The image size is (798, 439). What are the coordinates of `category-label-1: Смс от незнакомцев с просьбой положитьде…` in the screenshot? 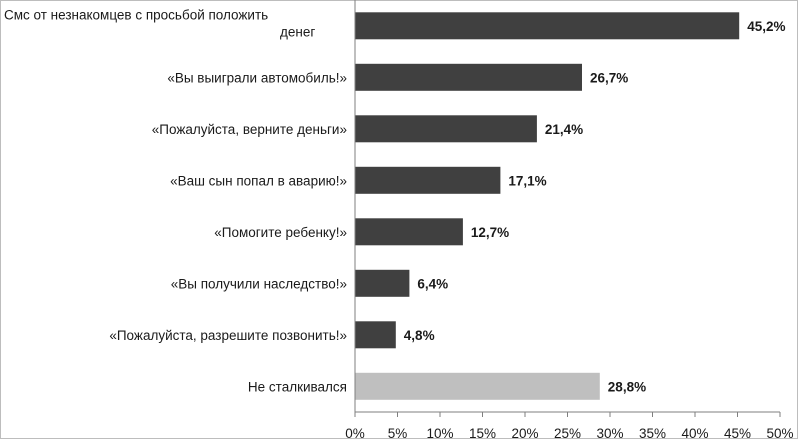 It's located at (159, 23).